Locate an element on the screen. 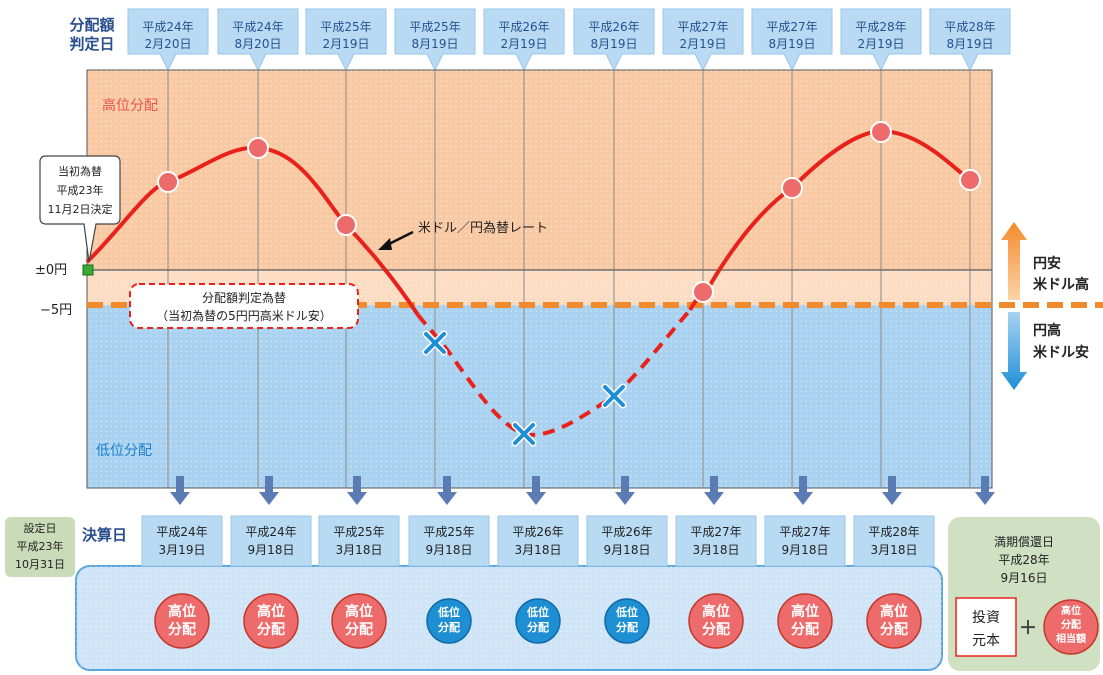 This screenshot has width=1103, height=675. svg-text: 9月18日 is located at coordinates (627, 550).